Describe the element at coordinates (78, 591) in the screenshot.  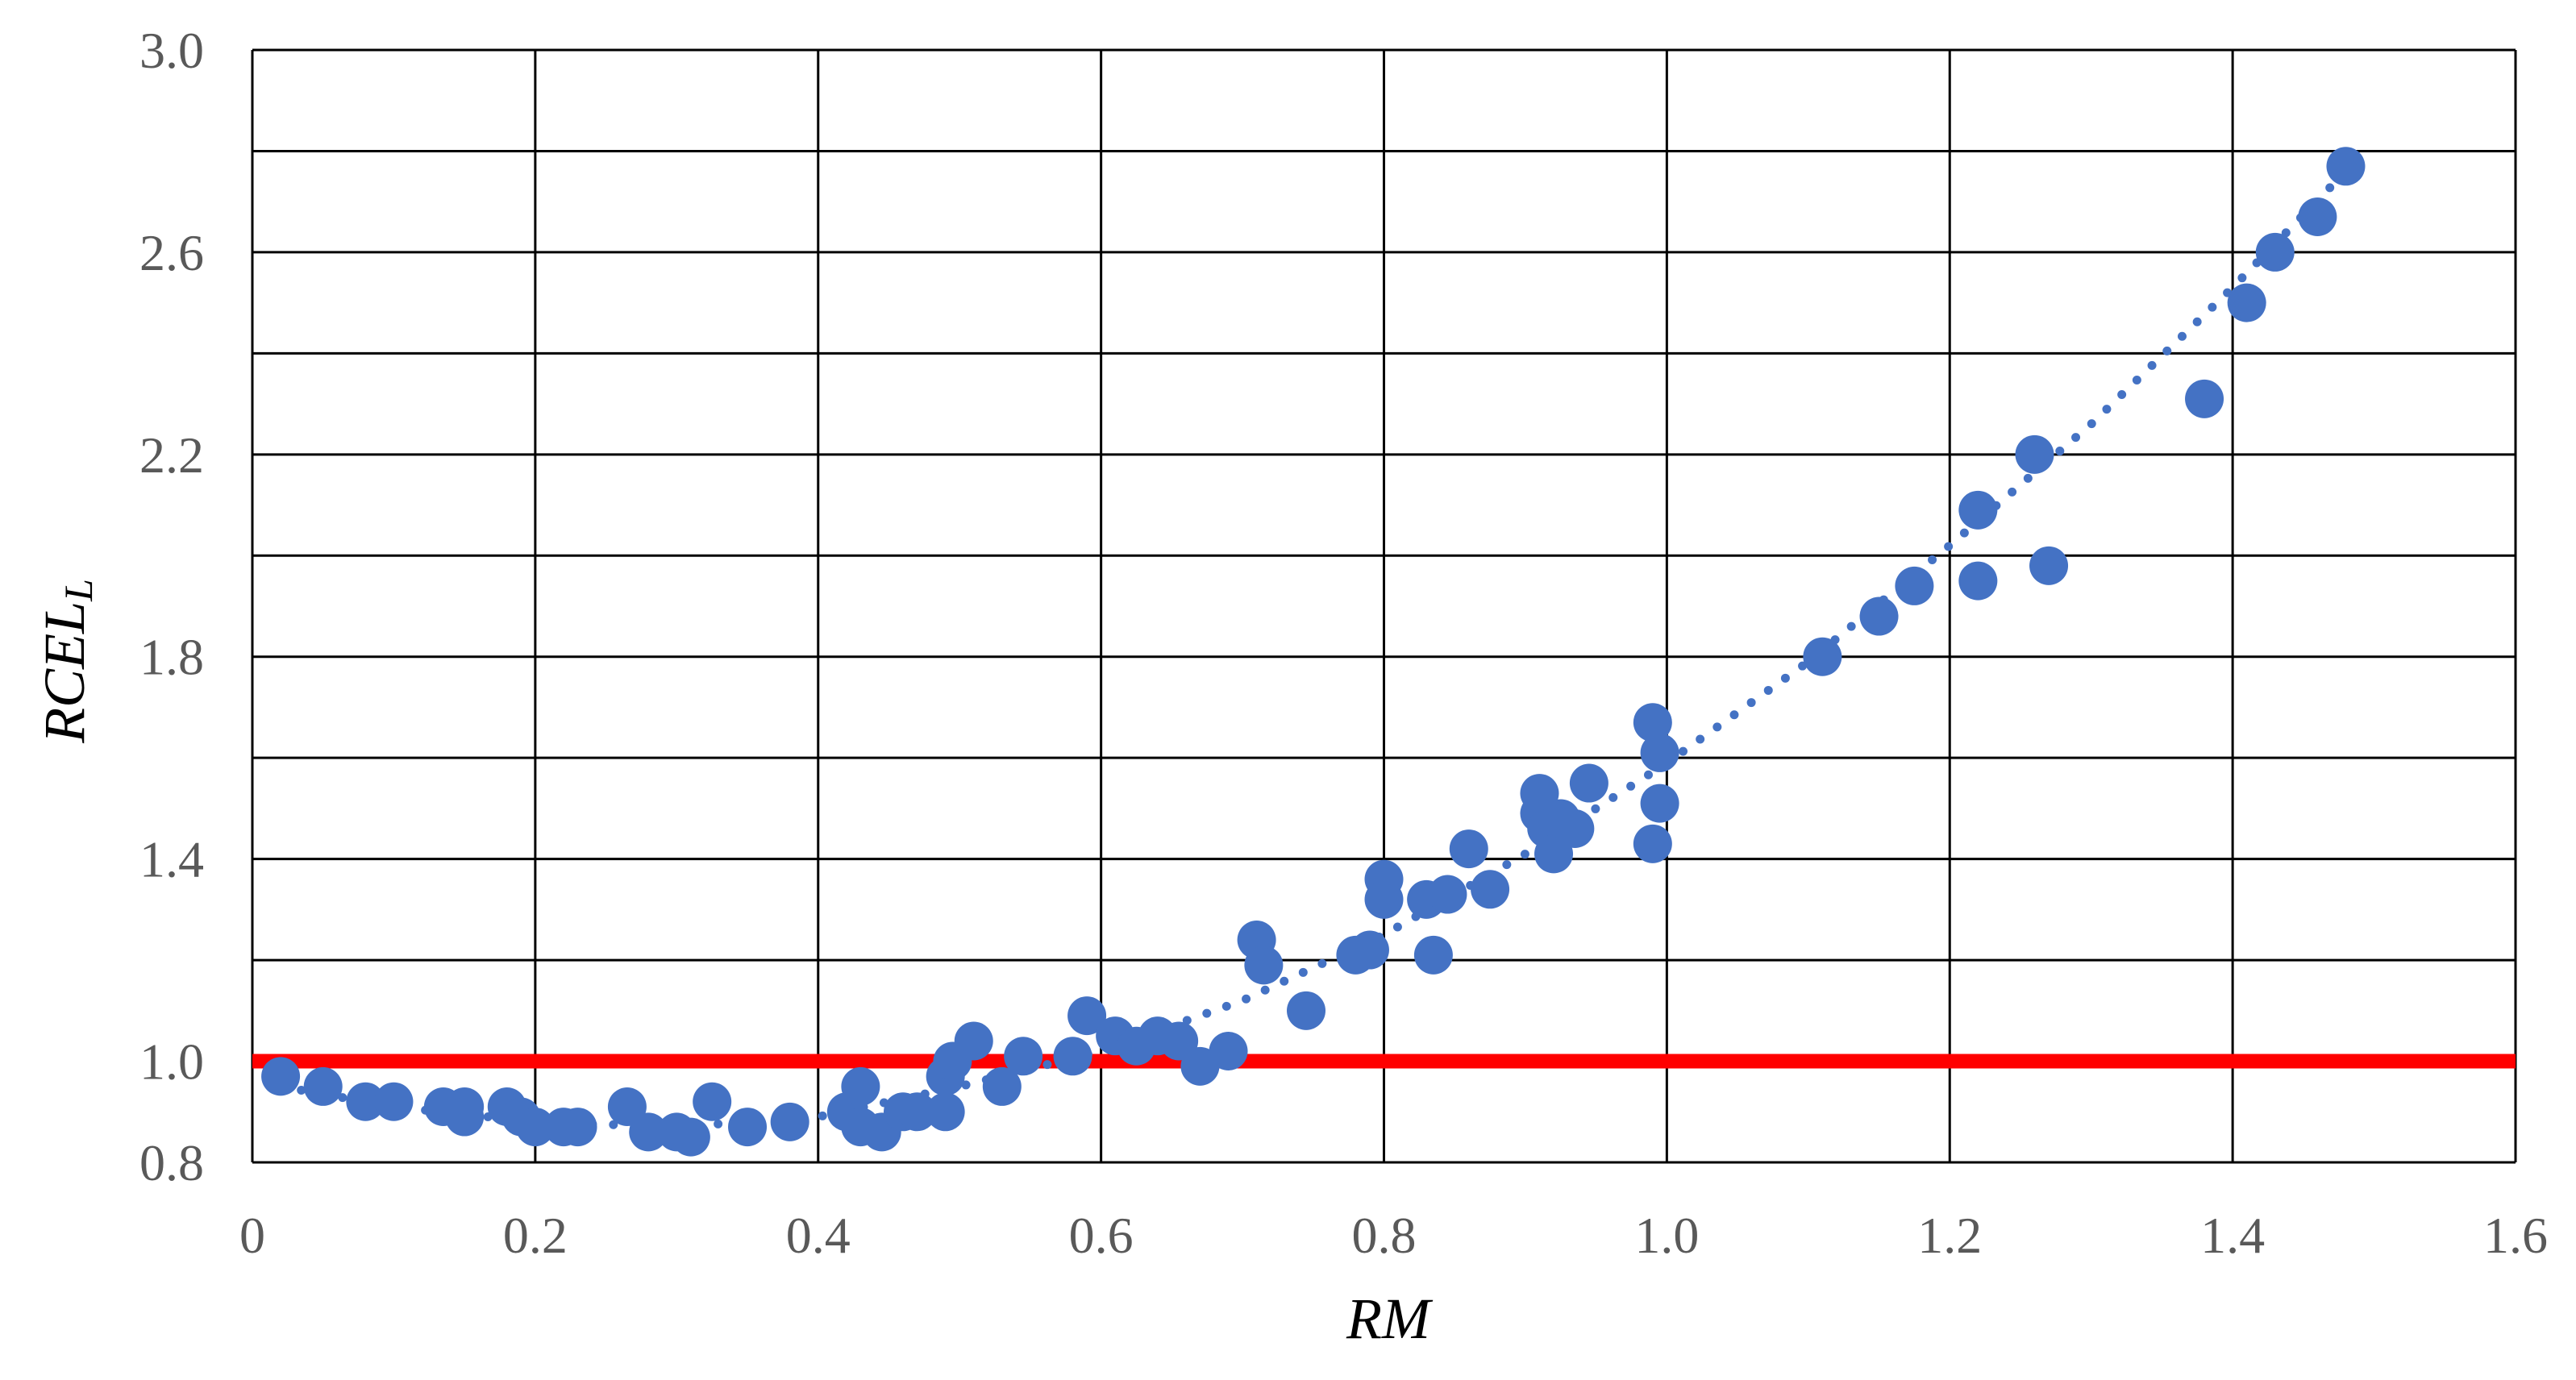
I see `y-axis-title-subscript: L` at that location.